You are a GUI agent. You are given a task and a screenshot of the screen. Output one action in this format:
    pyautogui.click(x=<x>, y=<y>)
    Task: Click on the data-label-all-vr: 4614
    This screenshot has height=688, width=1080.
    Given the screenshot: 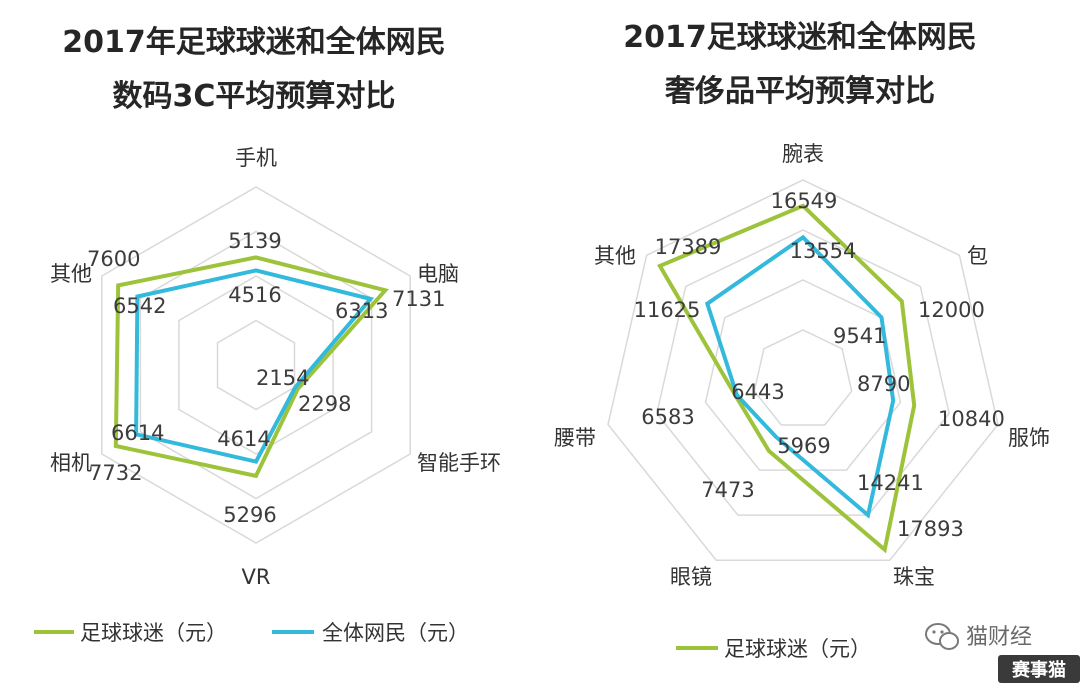 What is the action you would take?
    pyautogui.click(x=243, y=439)
    